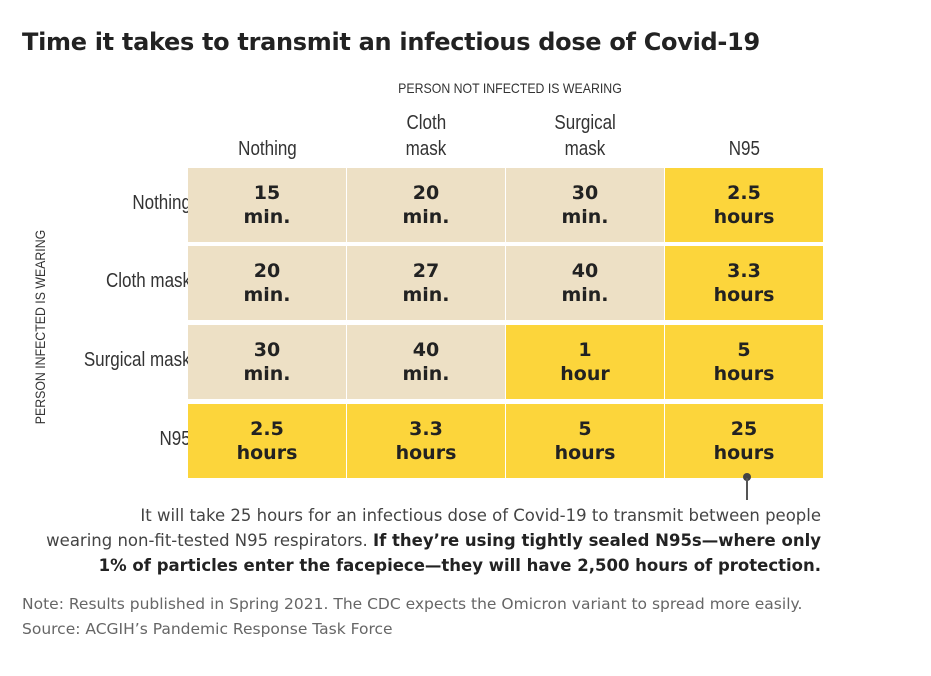 This screenshot has height=676, width=931. What do you see at coordinates (510, 88) in the screenshot?
I see `column-axis-label: PERSON NOT INFECTED IS WEARING` at bounding box center [510, 88].